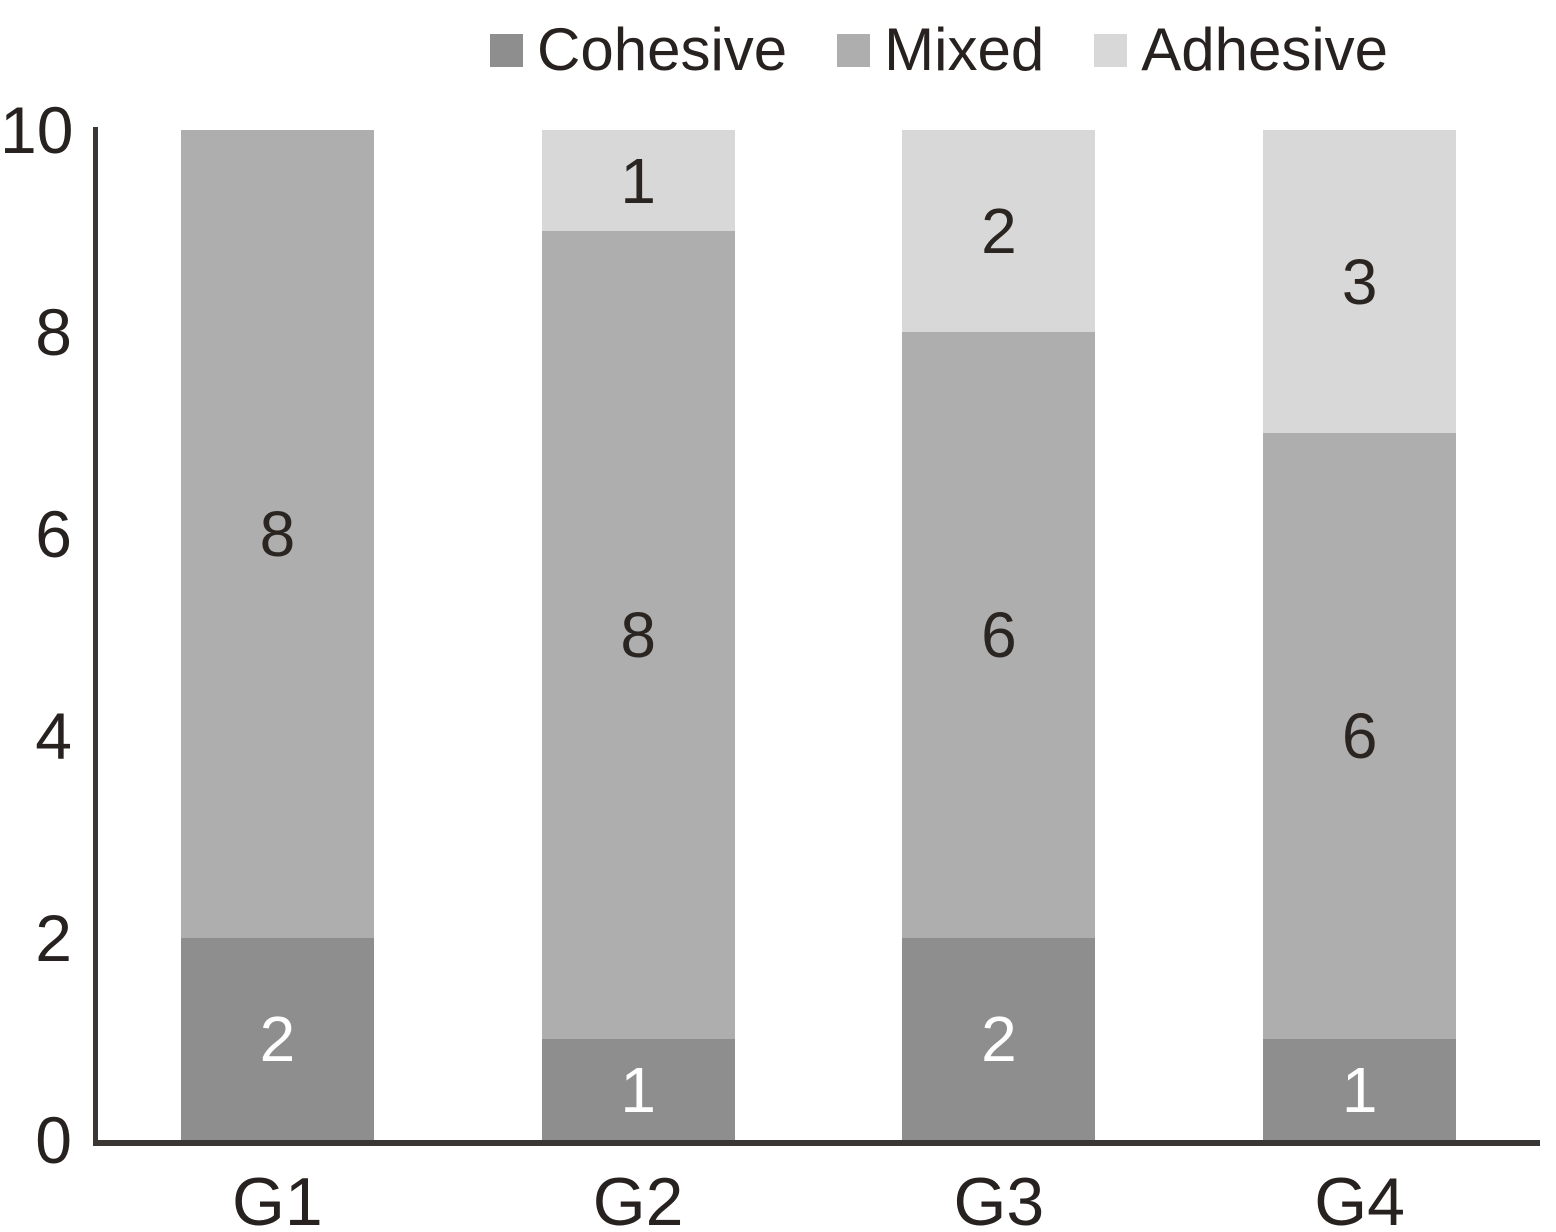 This screenshot has width=1556, height=1232. I want to click on segment-g3-mixed, so click(999, 635).